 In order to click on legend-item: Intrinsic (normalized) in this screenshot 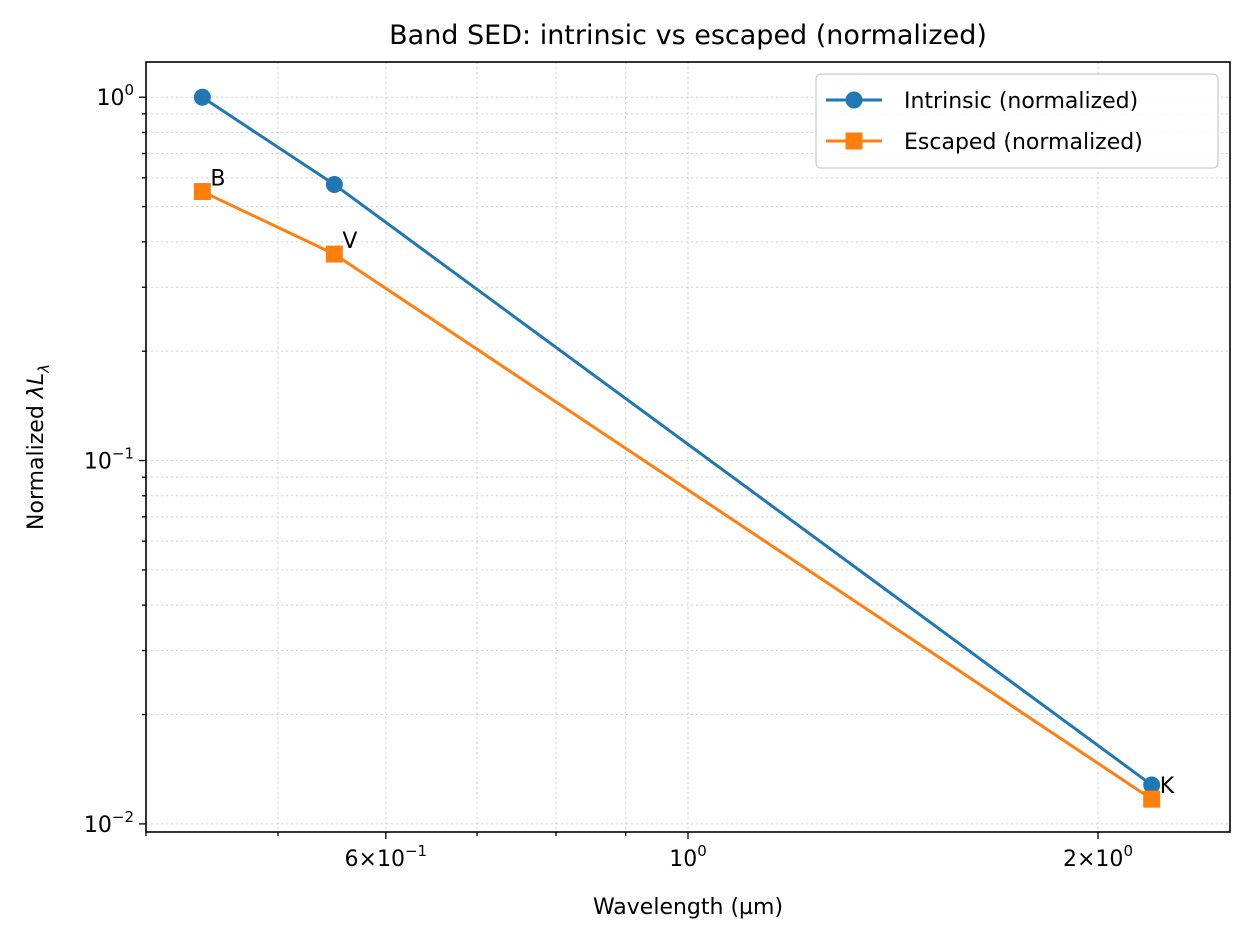, I will do `click(982, 101)`.